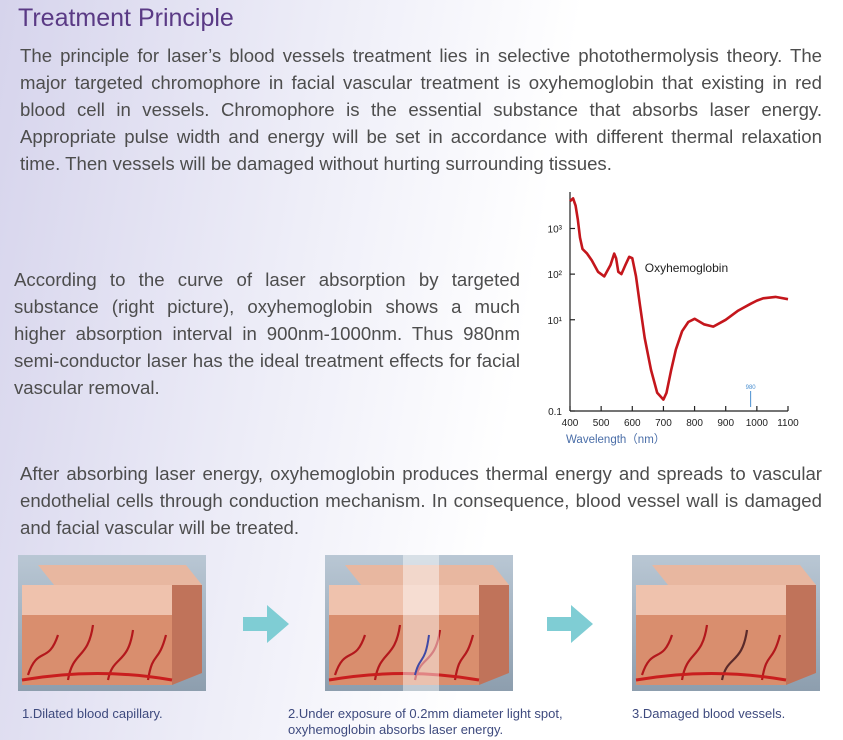  Describe the element at coordinates (632, 423) in the screenshot. I see `x-tick-label: 600` at that location.